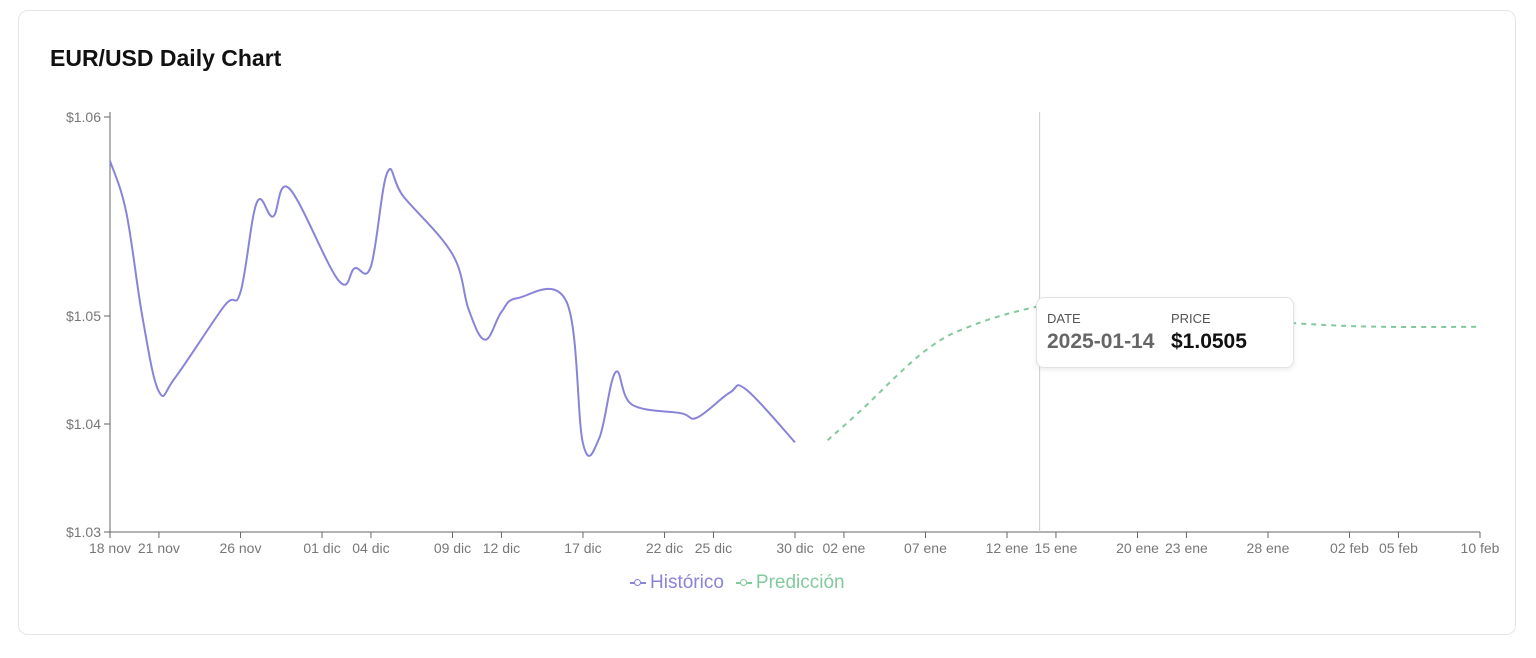 The width and height of the screenshot is (1536, 658). Describe the element at coordinates (1268, 548) in the screenshot. I see `x-tick-label: 28 ene` at that location.